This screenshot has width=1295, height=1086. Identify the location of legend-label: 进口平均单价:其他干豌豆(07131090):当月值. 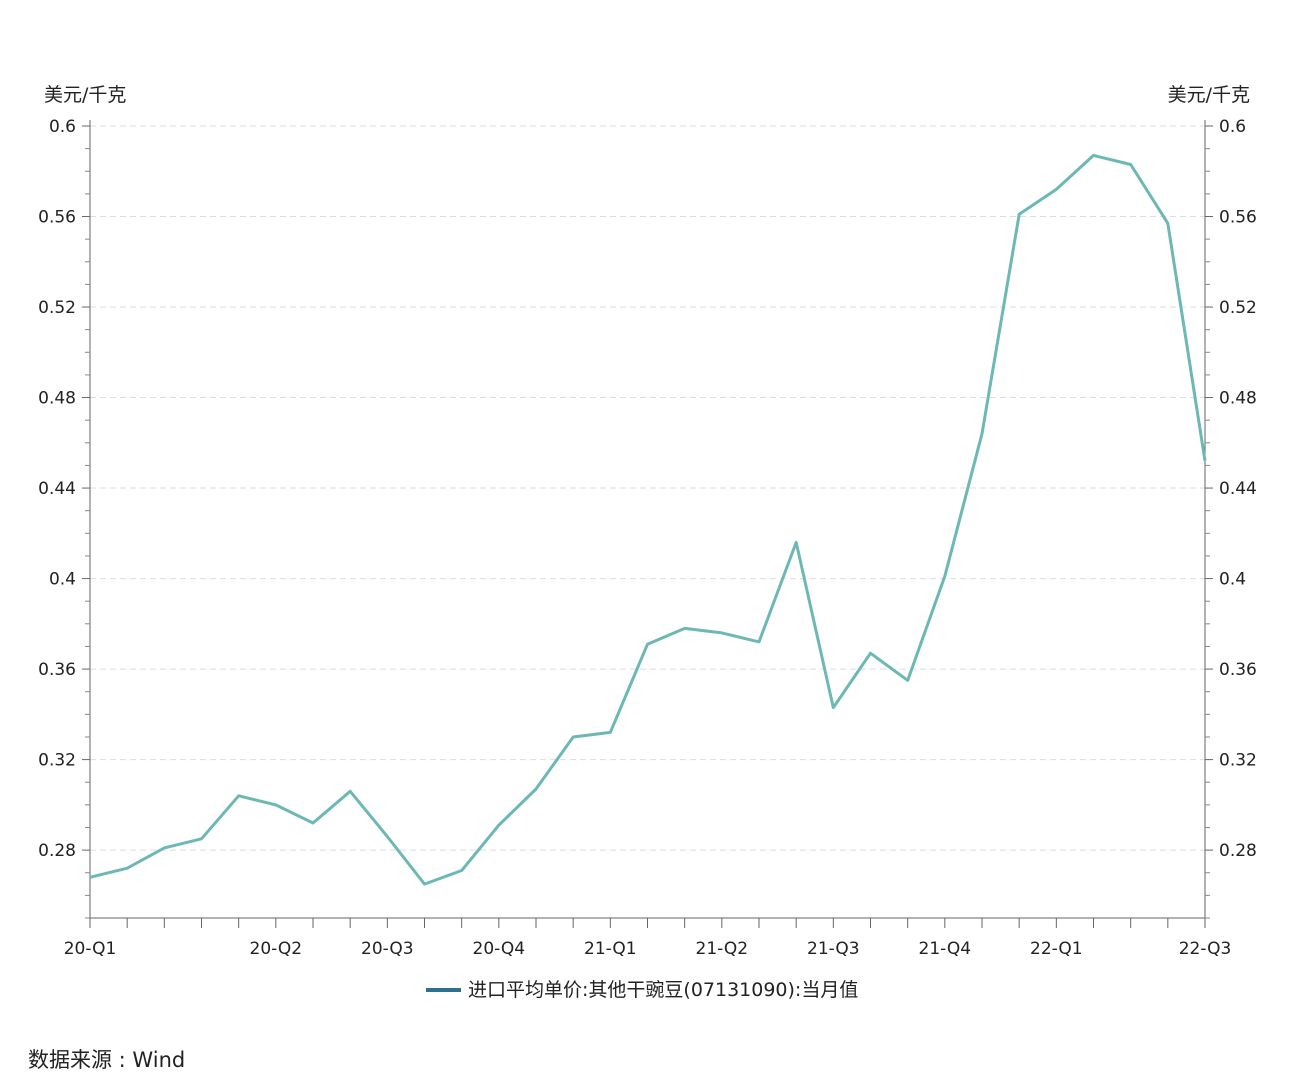
(663, 990).